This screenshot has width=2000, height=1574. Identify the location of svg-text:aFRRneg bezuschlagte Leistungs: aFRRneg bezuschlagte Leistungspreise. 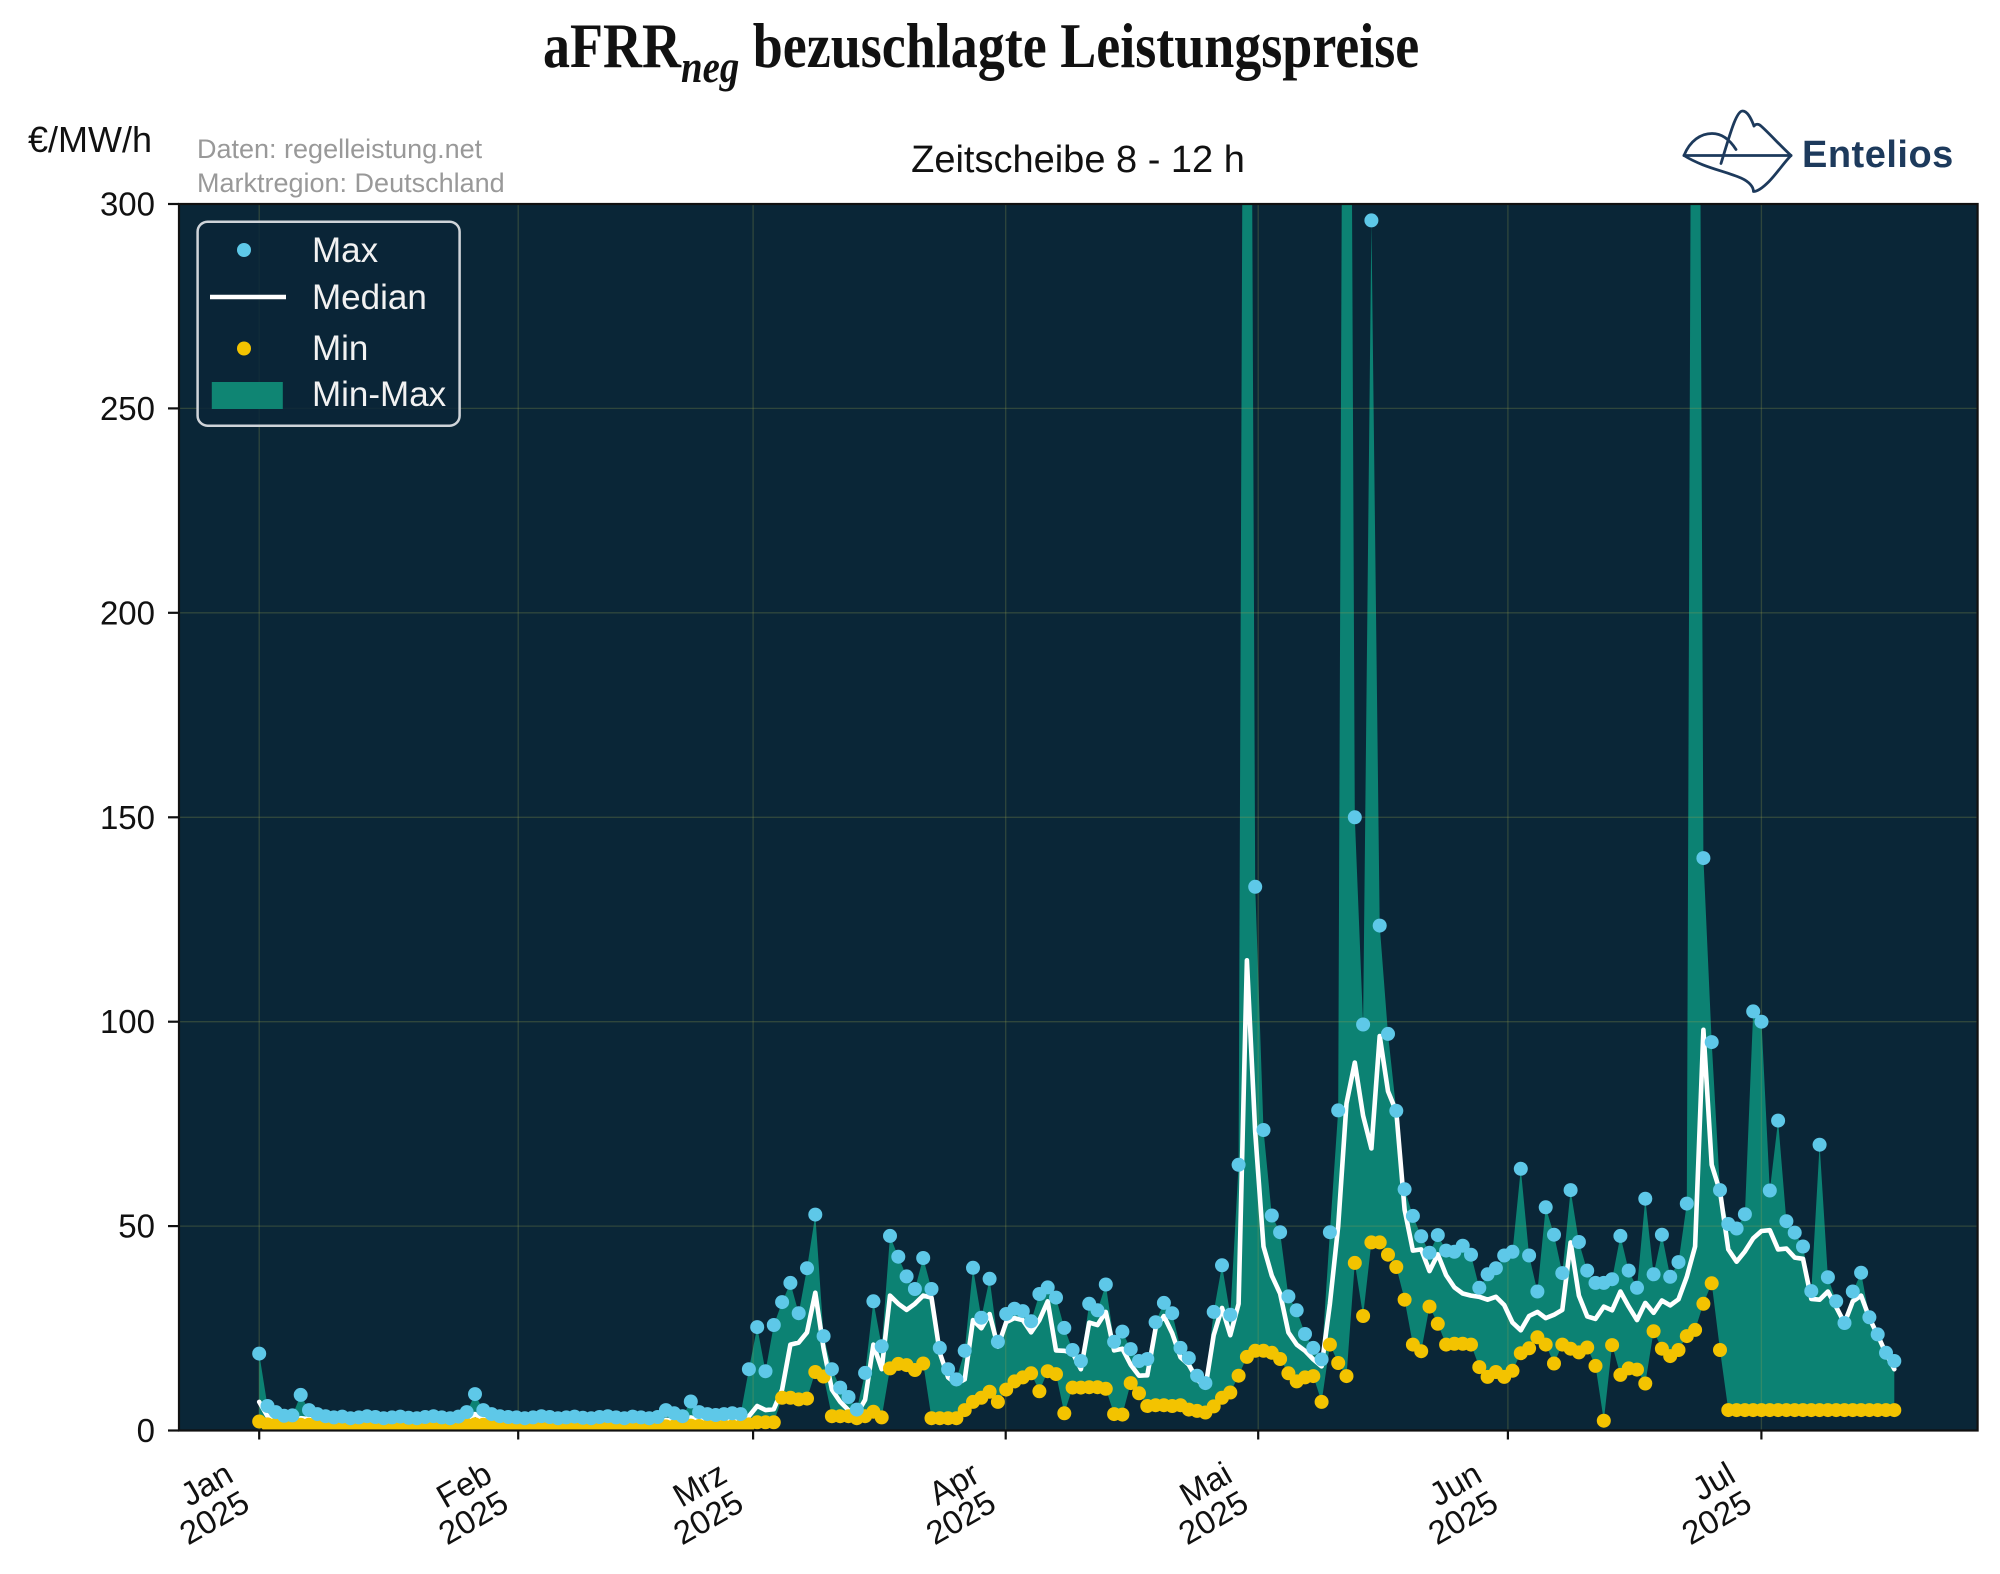
(981, 51).